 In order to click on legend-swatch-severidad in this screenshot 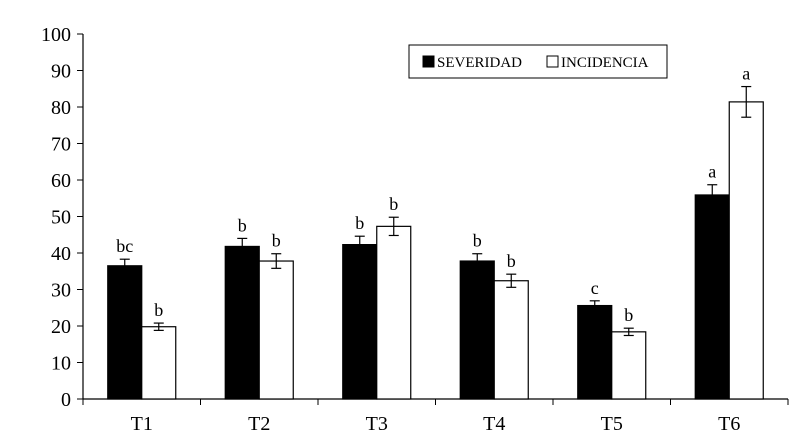, I will do `click(428, 61)`.